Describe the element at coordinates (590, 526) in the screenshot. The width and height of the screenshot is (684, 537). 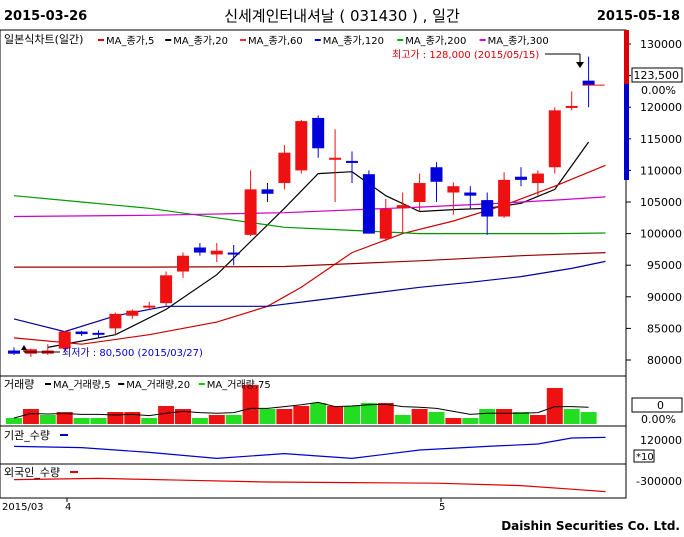
I see `footer-brand: Daishin Securities Co. Ltd.` at that location.